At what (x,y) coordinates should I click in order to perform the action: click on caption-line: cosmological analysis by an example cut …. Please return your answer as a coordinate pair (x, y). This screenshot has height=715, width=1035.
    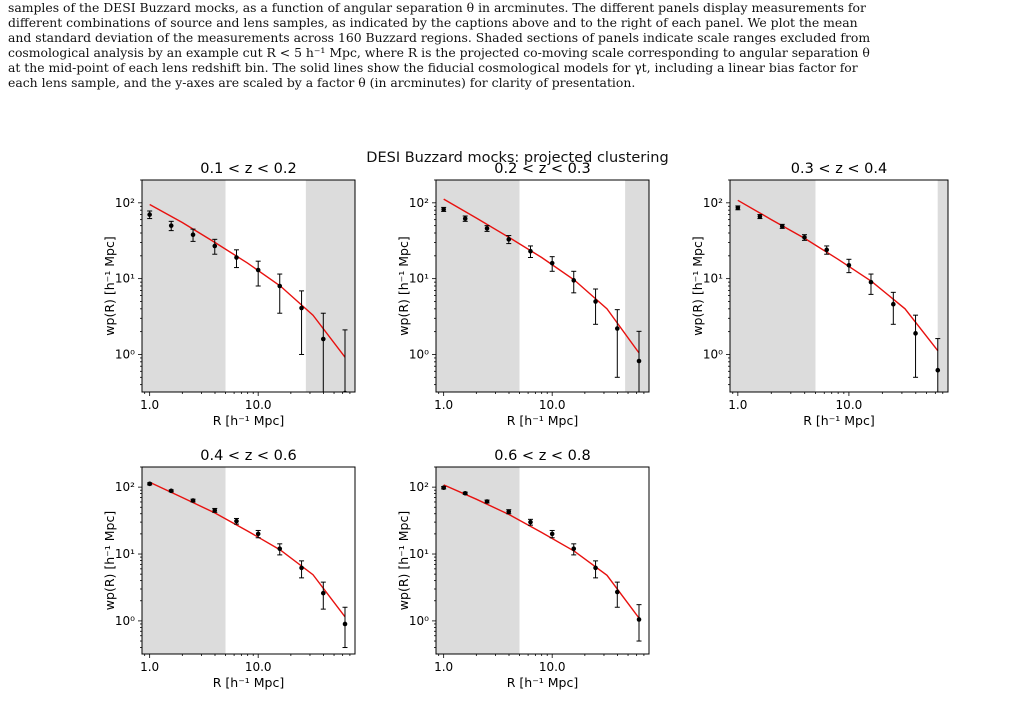
    Looking at the image, I should click on (439, 52).